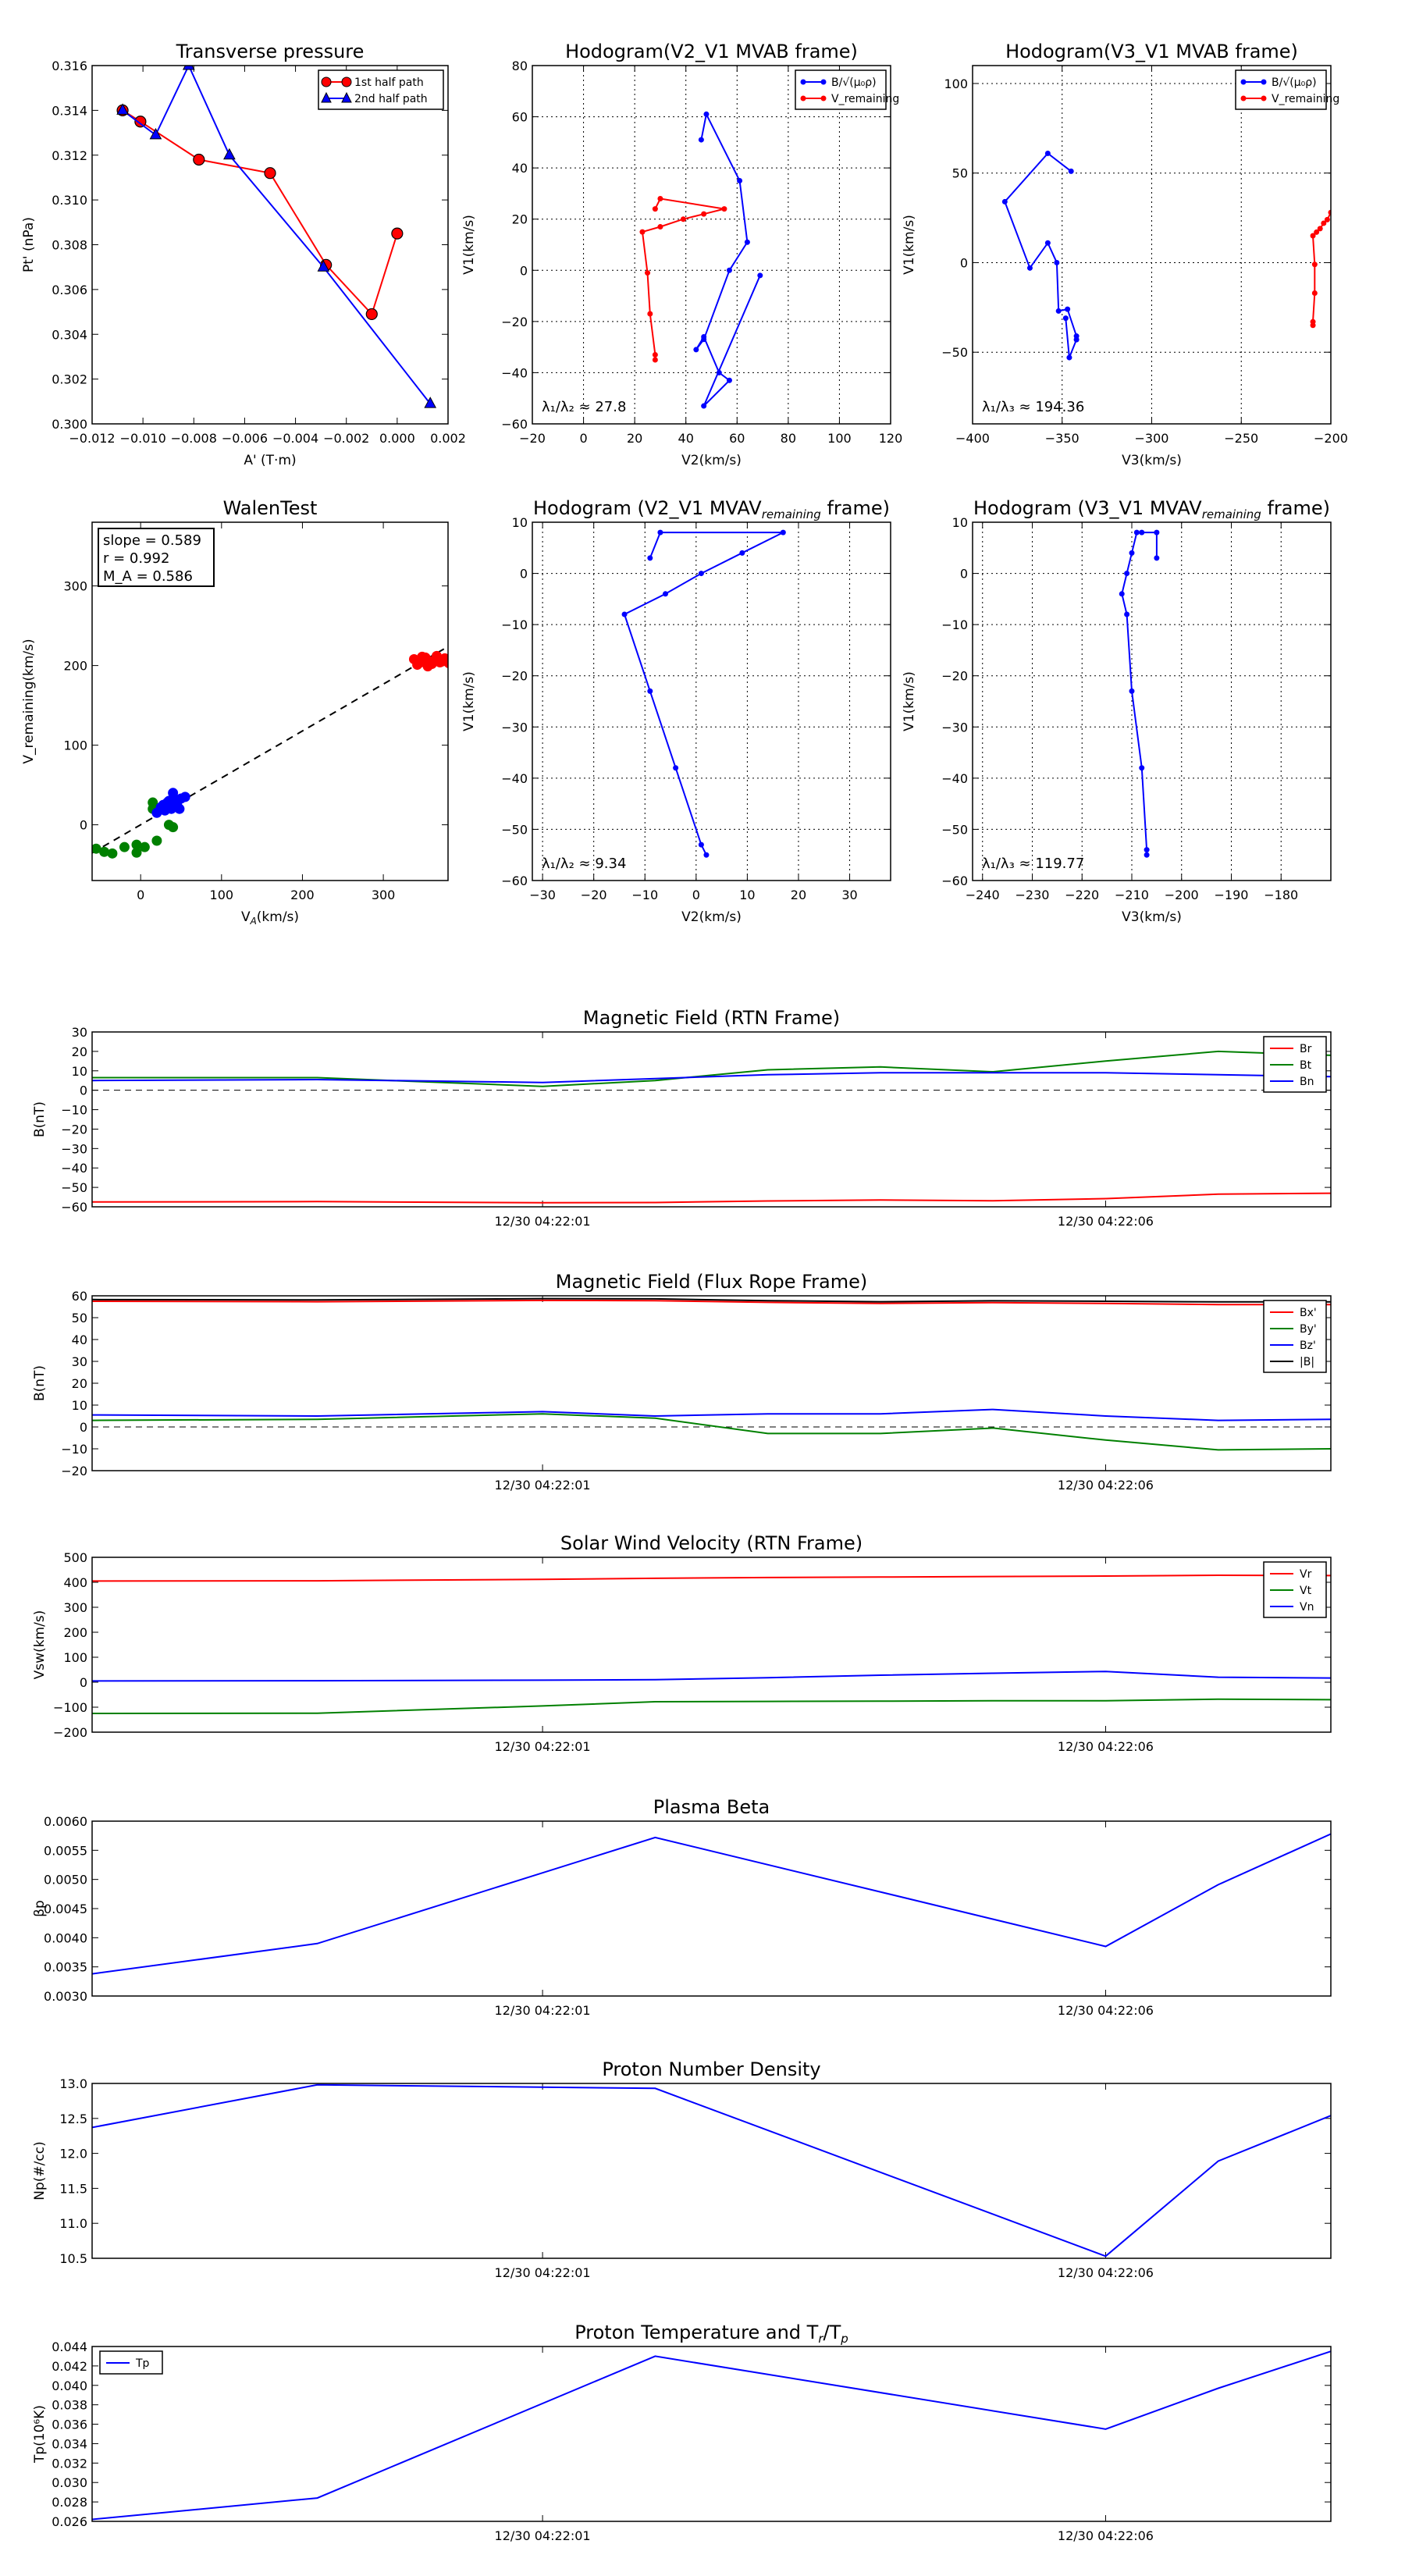 The width and height of the screenshot is (1405, 2576). I want to click on legend-label: Vr, so click(1306, 1574).